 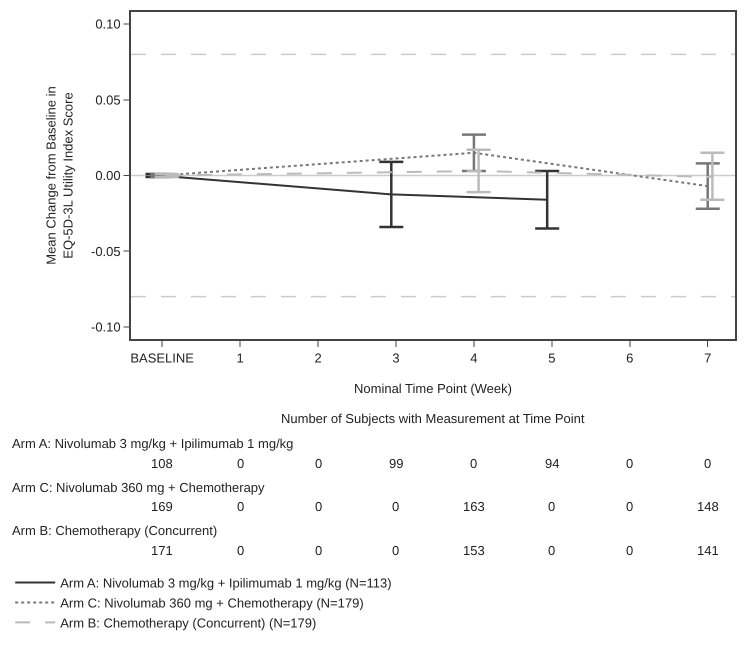 What do you see at coordinates (115, 530) in the screenshot?
I see `text: Arm B: Chemotherapy (Concurrent)` at bounding box center [115, 530].